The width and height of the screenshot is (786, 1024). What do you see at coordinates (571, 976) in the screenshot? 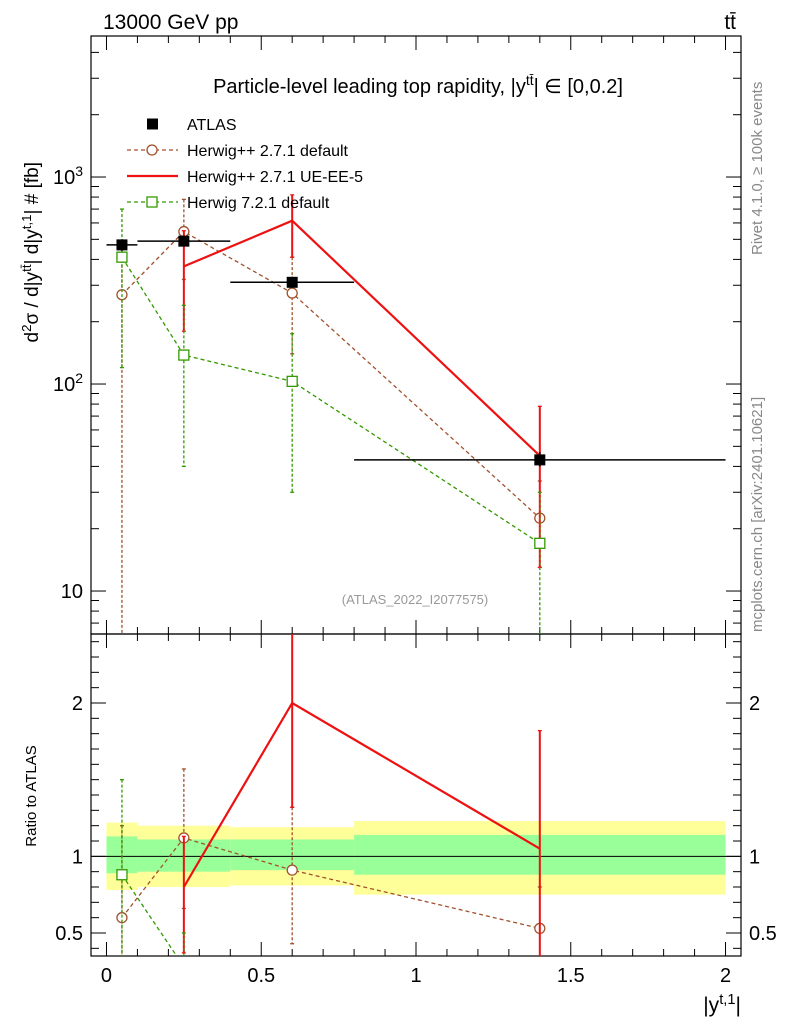
I see `x-tick-label: 1.5` at bounding box center [571, 976].